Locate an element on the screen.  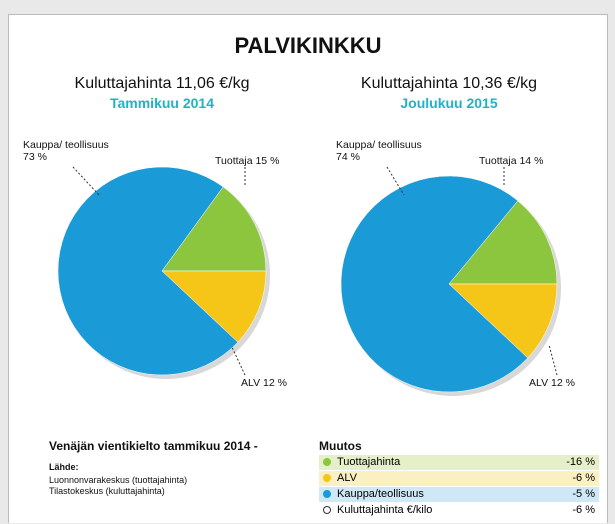
pie-title: Kuluttajahinta 10,36 €/kg is located at coordinates (449, 83).